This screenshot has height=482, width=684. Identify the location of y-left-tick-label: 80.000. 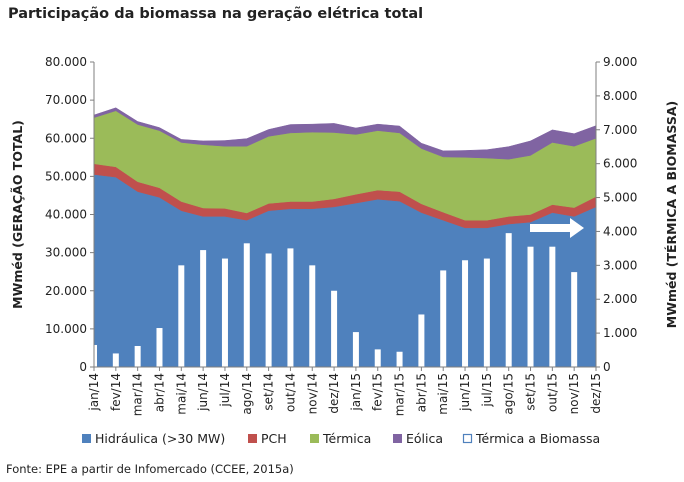
(66, 62).